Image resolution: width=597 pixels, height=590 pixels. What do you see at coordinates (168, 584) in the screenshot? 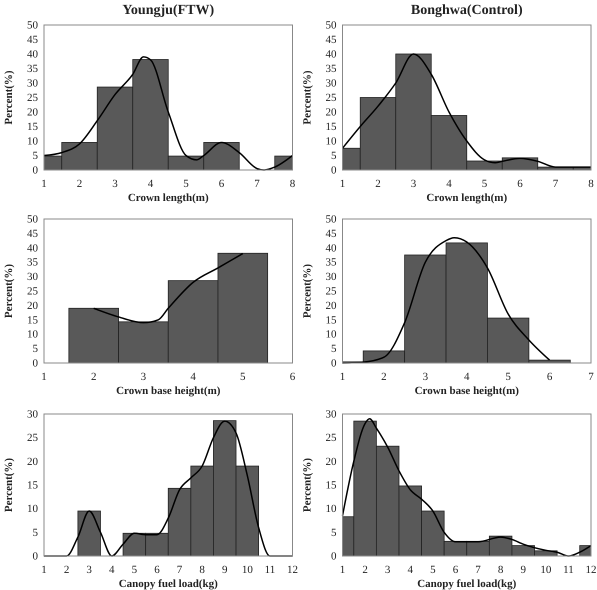
I see `x-axis-title: Canopy fuel load(kg)` at bounding box center [168, 584].